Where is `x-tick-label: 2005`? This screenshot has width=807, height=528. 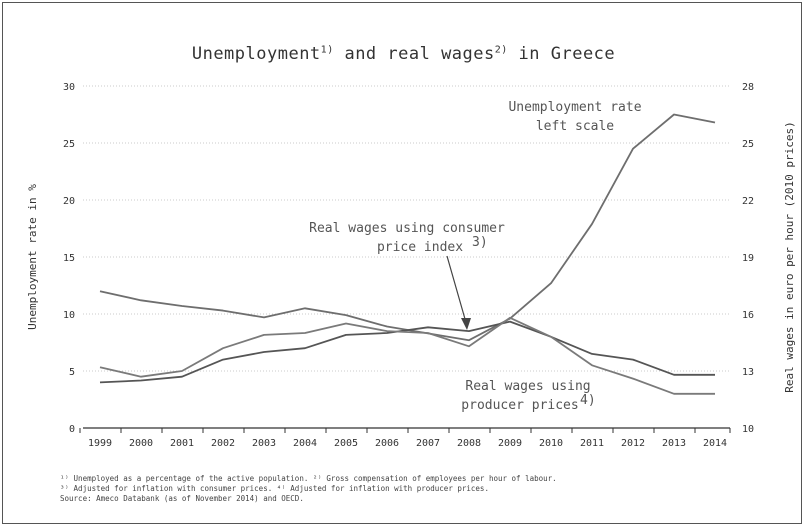 x-tick-label: 2005 is located at coordinates (346, 443).